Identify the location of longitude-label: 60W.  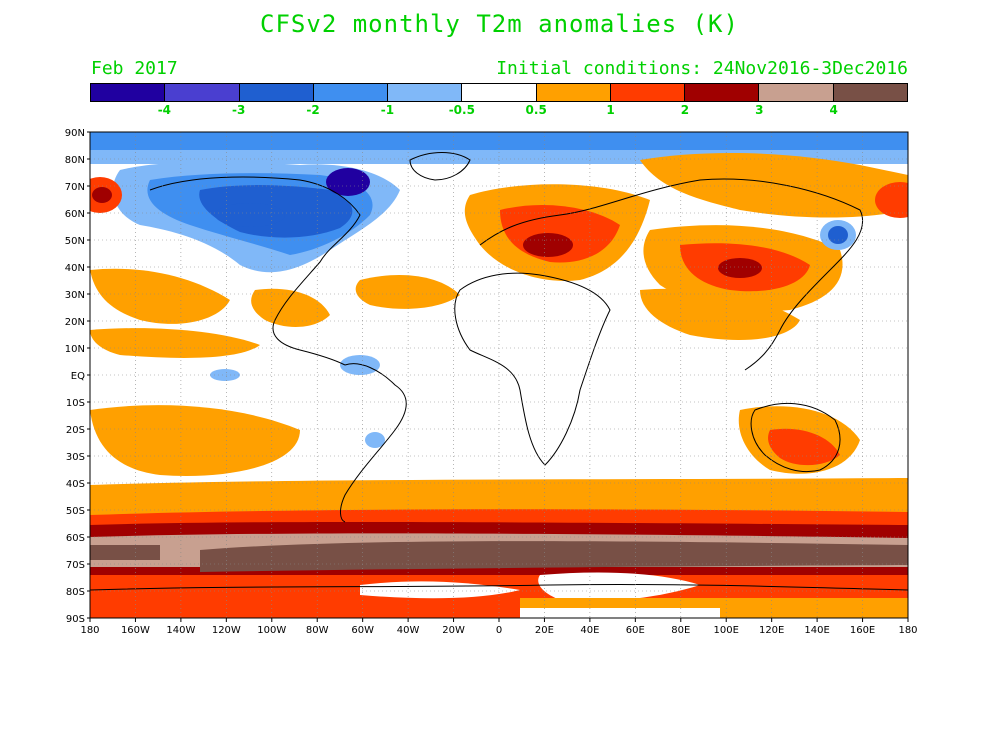
(362, 630).